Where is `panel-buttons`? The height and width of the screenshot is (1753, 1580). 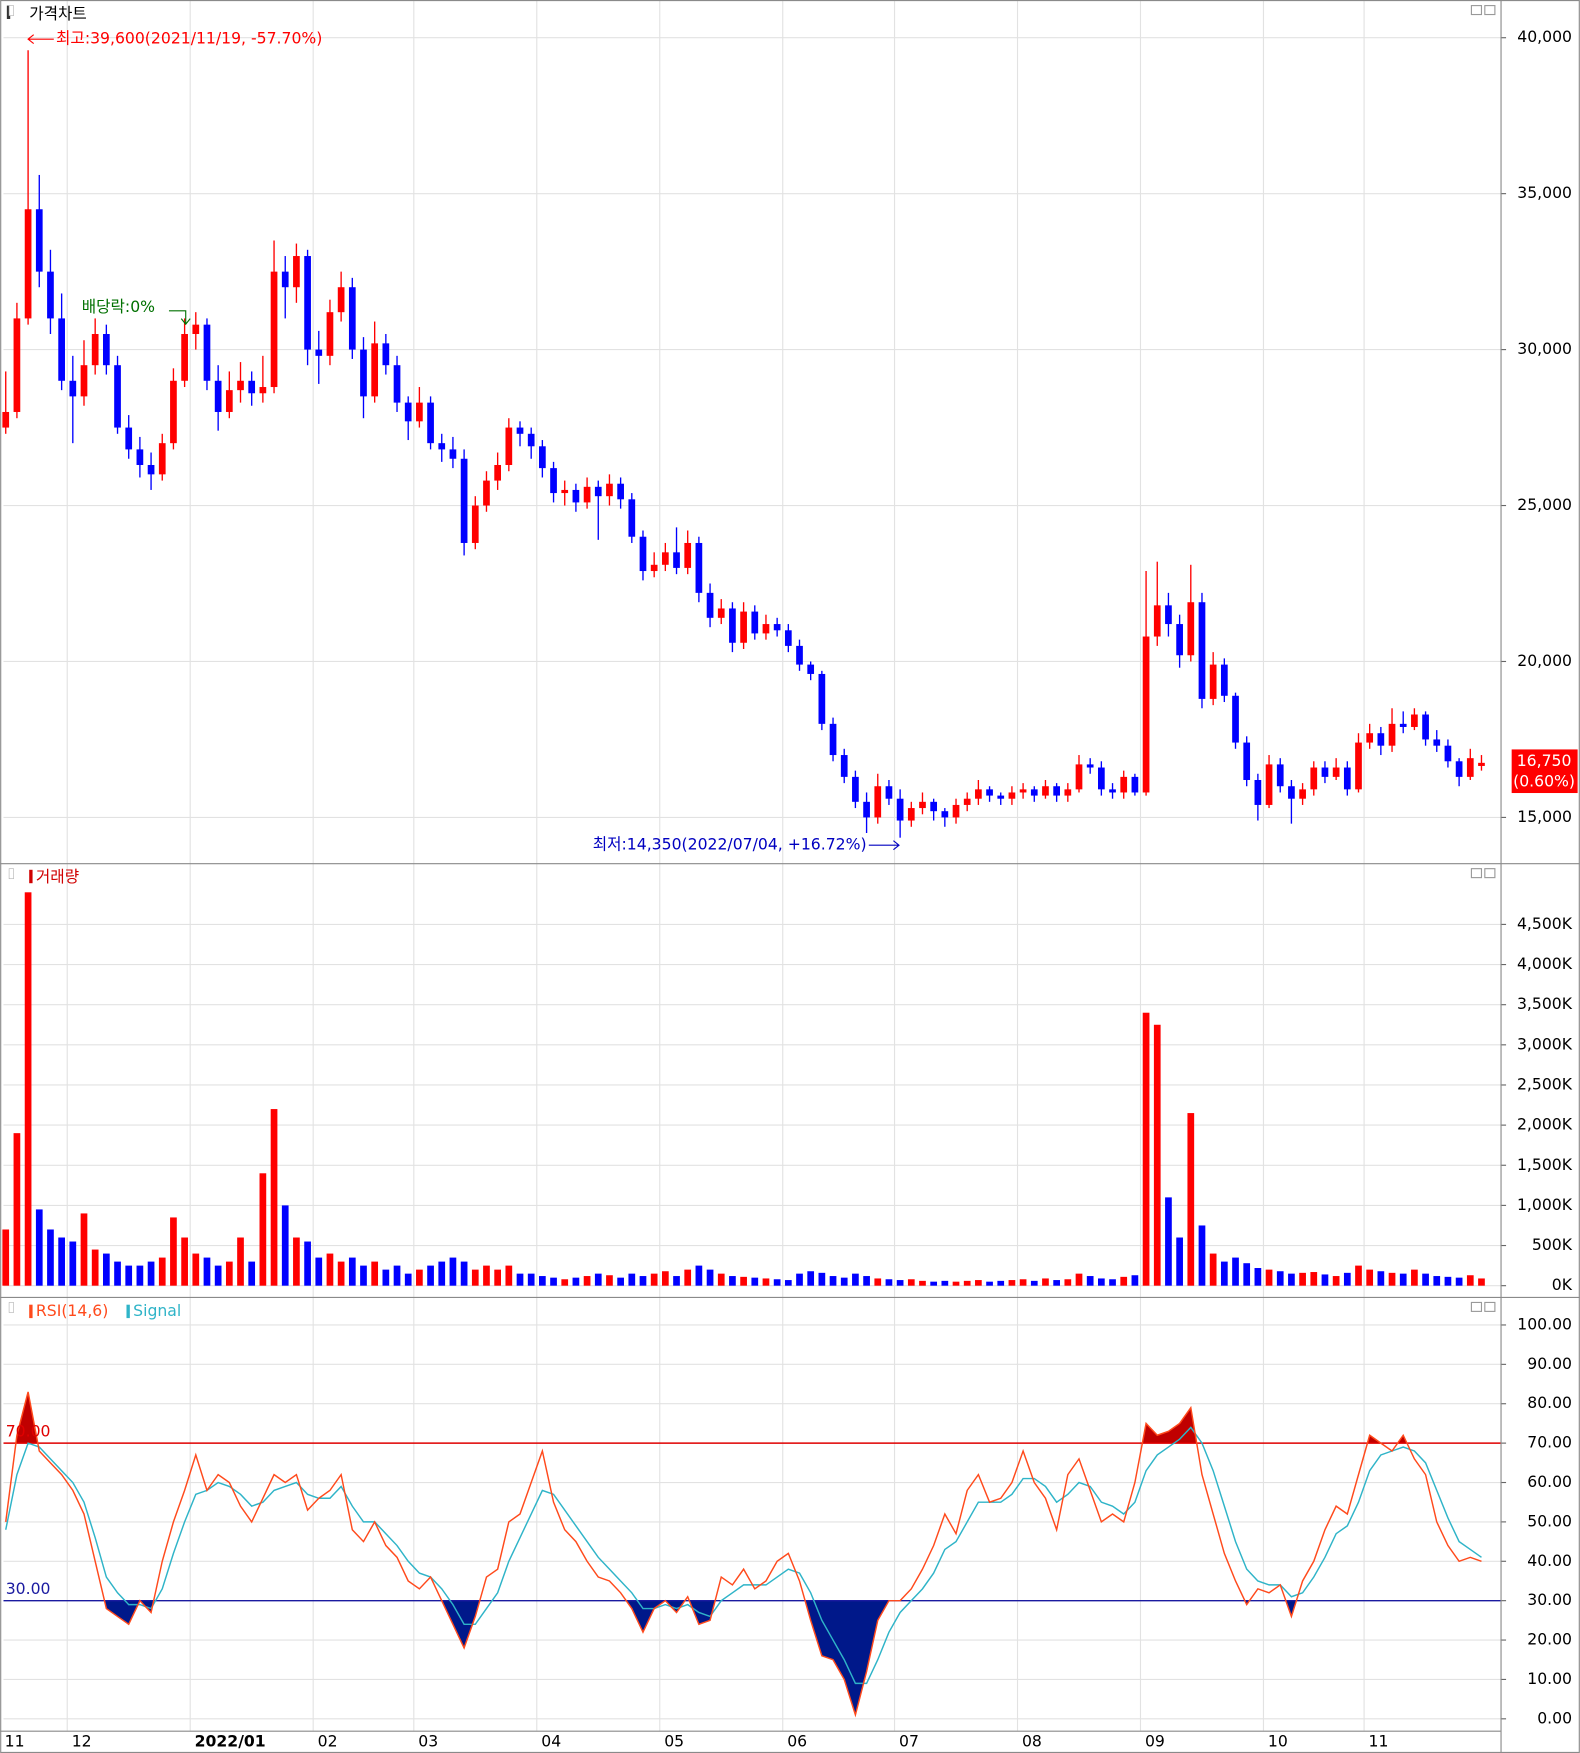
panel-buttons is located at coordinates (1483, 658).